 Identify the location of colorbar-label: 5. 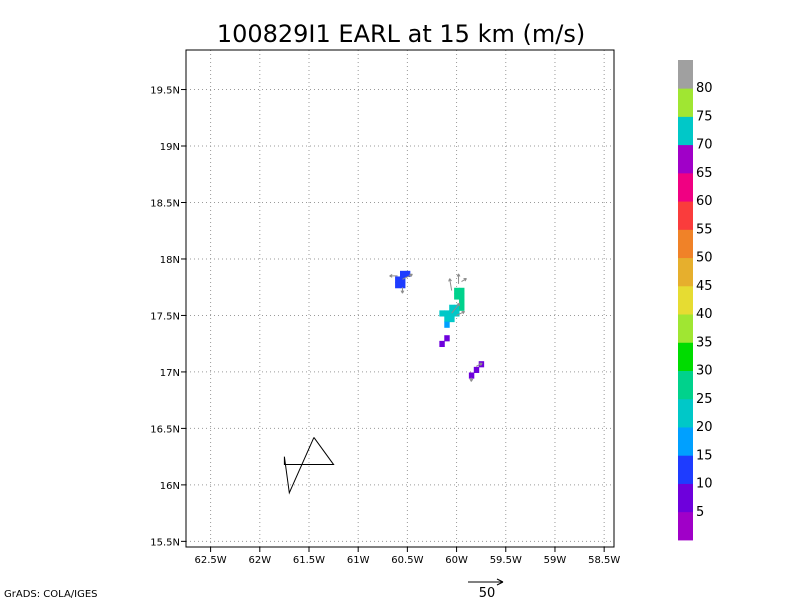
(700, 512).